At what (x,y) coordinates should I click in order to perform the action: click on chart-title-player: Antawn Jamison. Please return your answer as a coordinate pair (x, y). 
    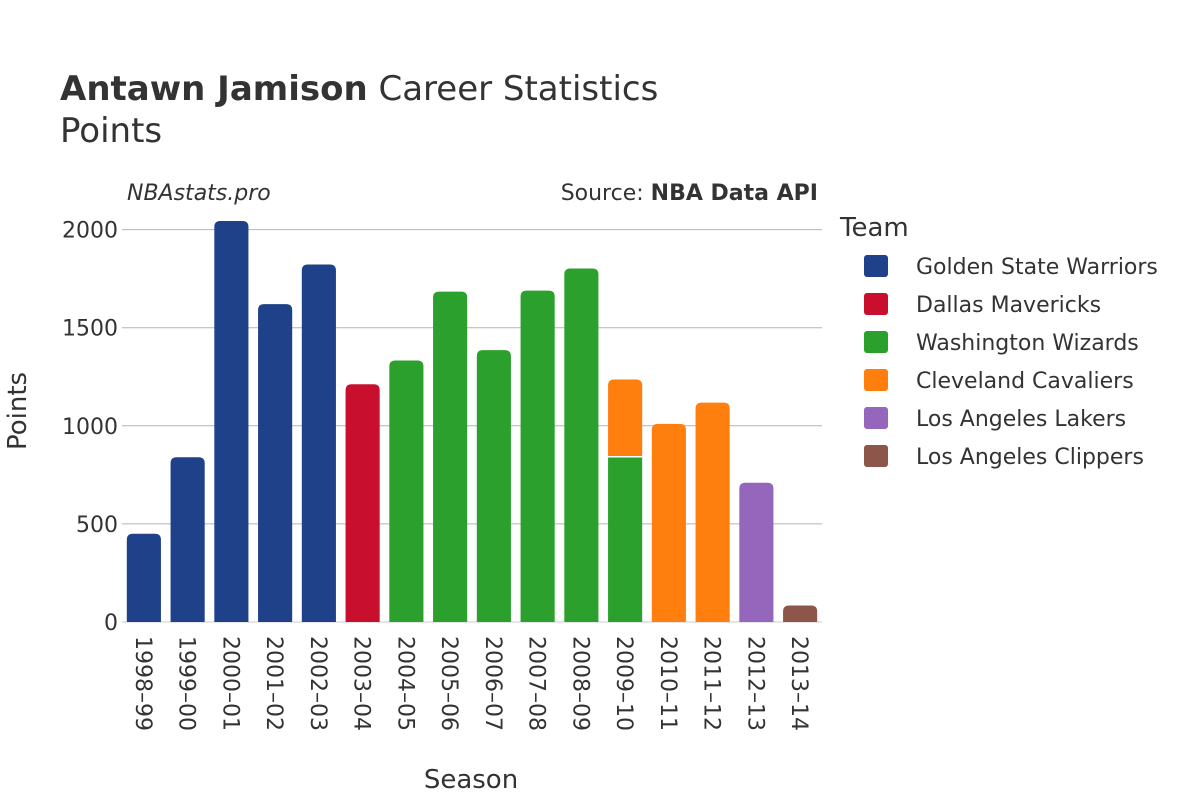
    Looking at the image, I should click on (214, 89).